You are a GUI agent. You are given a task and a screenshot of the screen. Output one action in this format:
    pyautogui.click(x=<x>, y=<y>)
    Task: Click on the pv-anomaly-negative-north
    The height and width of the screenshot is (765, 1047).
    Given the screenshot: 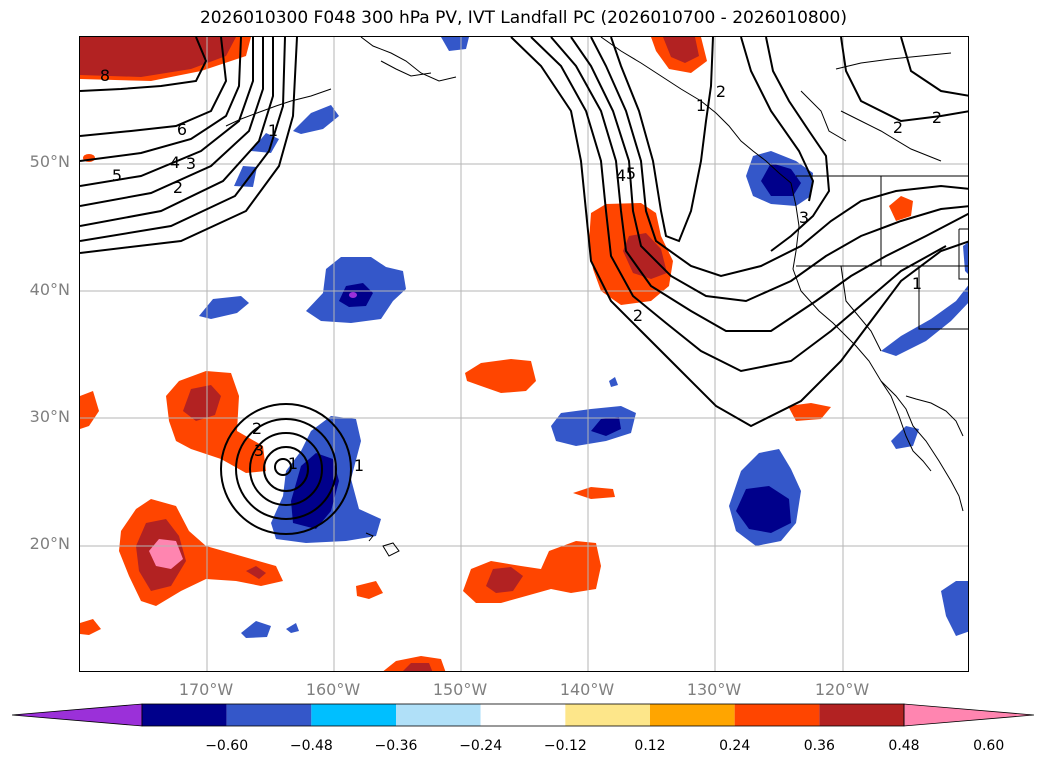 What is the action you would take?
    pyautogui.click(x=455, y=44)
    